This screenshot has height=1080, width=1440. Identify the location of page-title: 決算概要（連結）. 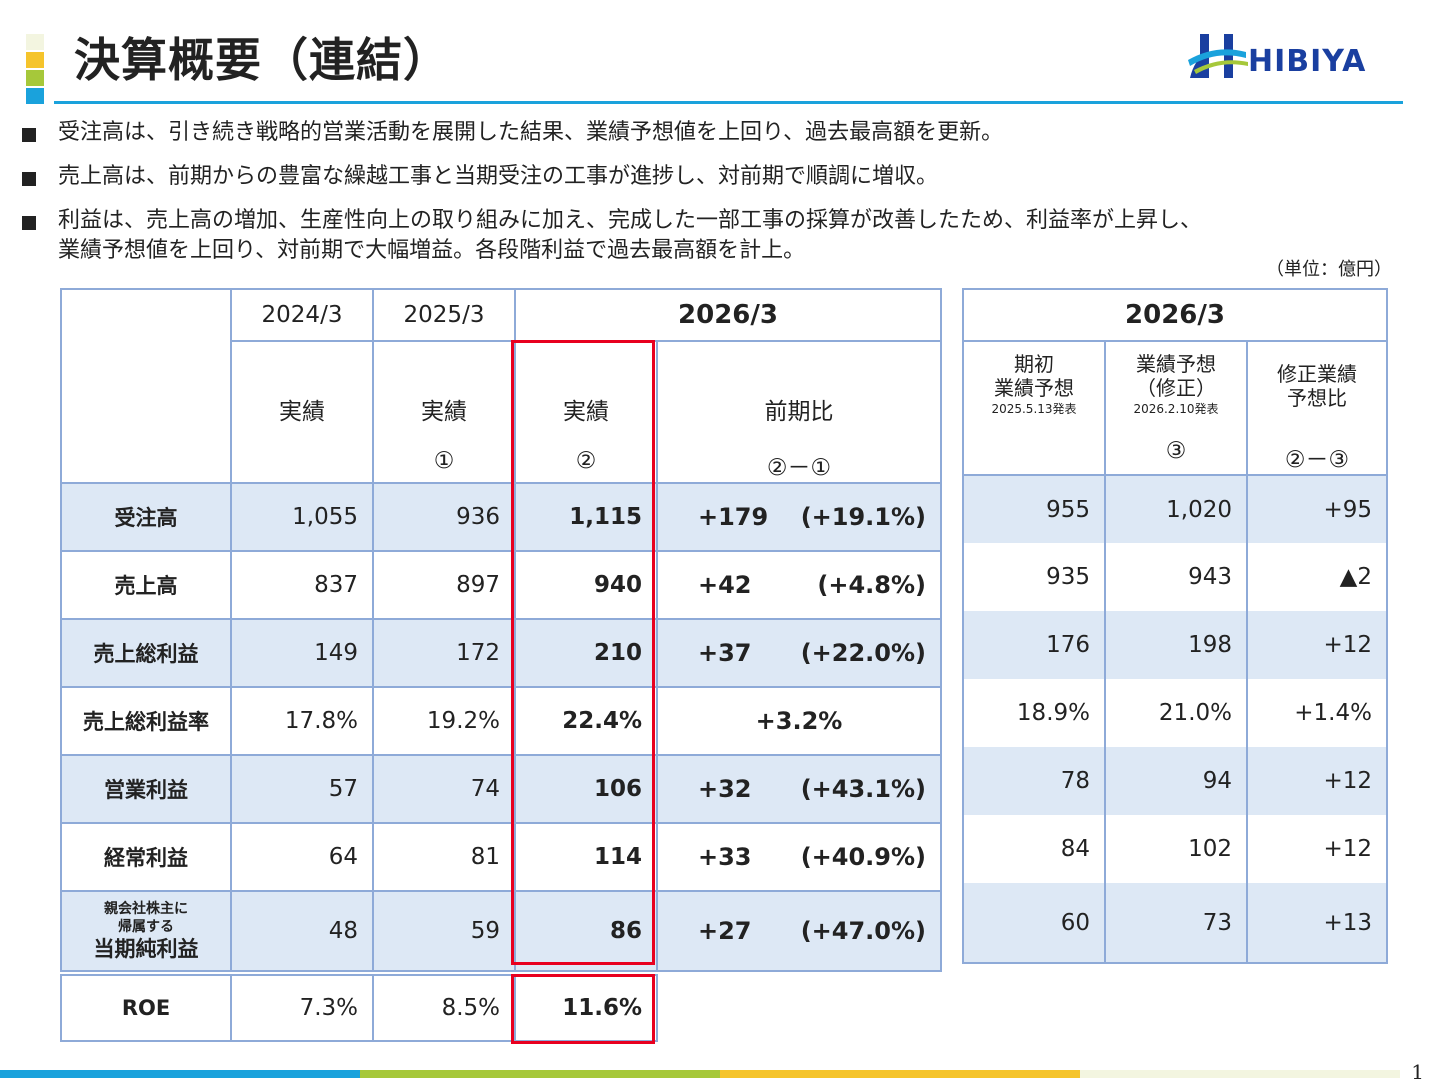
(262, 60).